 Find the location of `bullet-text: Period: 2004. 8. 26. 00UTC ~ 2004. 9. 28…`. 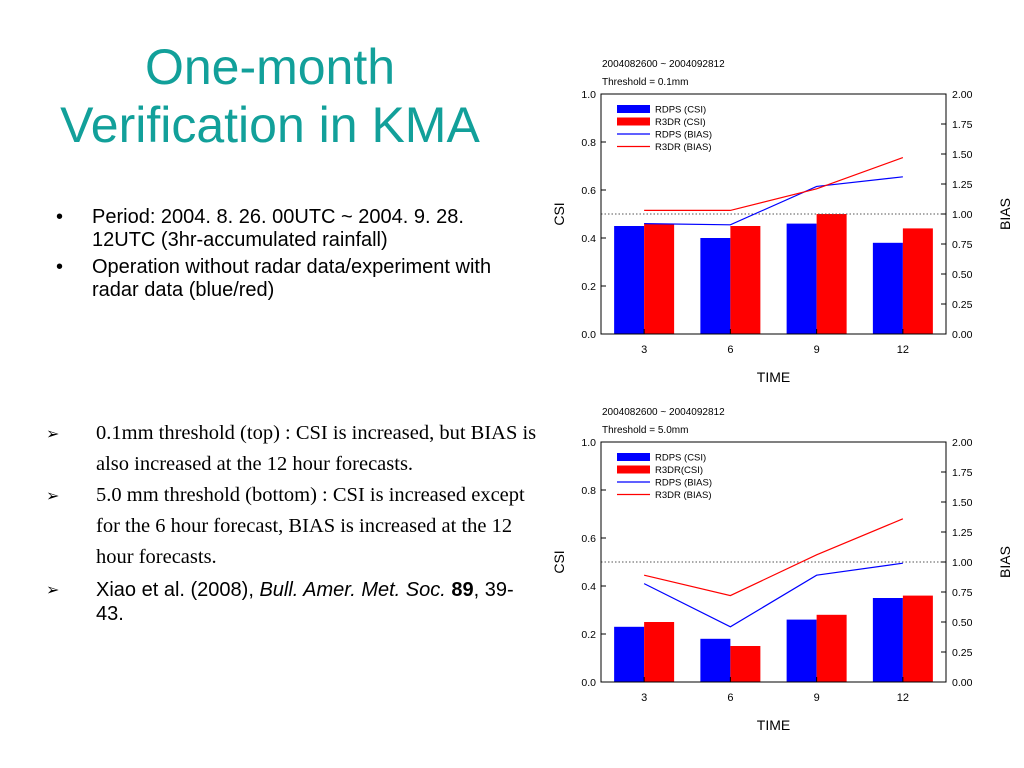

bullet-text: Period: 2004. 8. 26. 00UTC ~ 2004. 9. 28… is located at coordinates (278, 228).